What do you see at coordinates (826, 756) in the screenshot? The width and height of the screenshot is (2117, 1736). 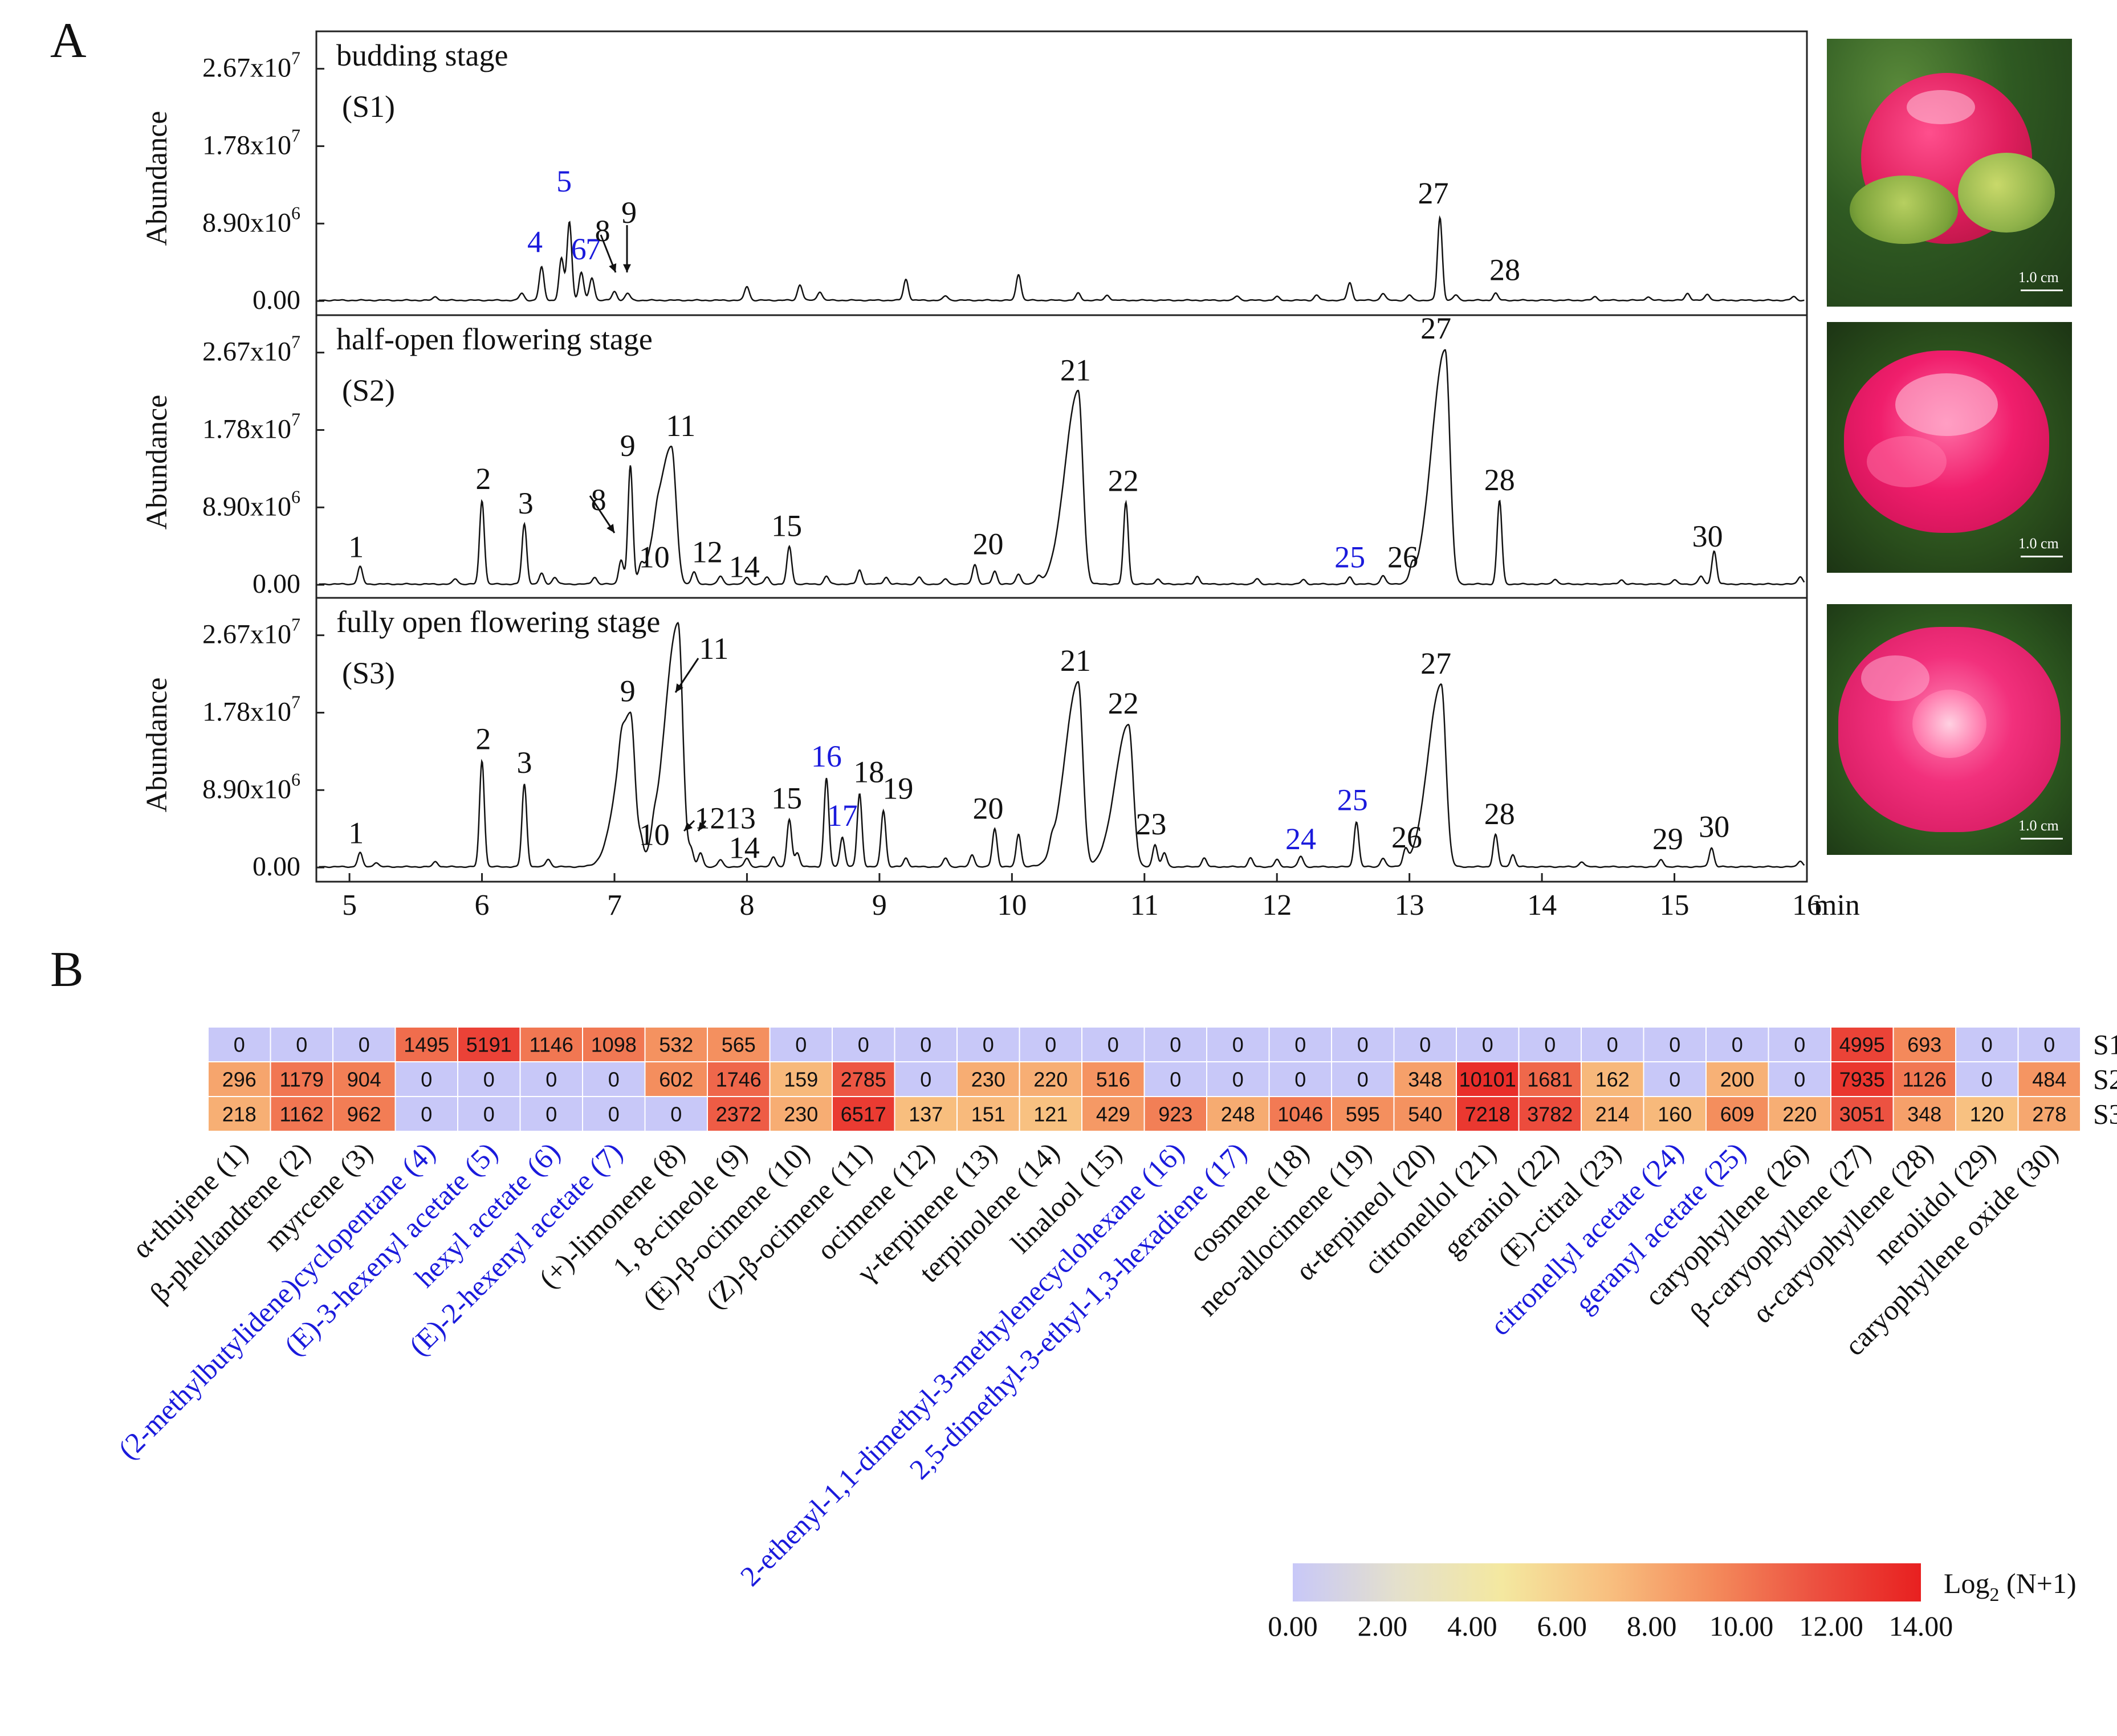 I see `peak-label: 16` at bounding box center [826, 756].